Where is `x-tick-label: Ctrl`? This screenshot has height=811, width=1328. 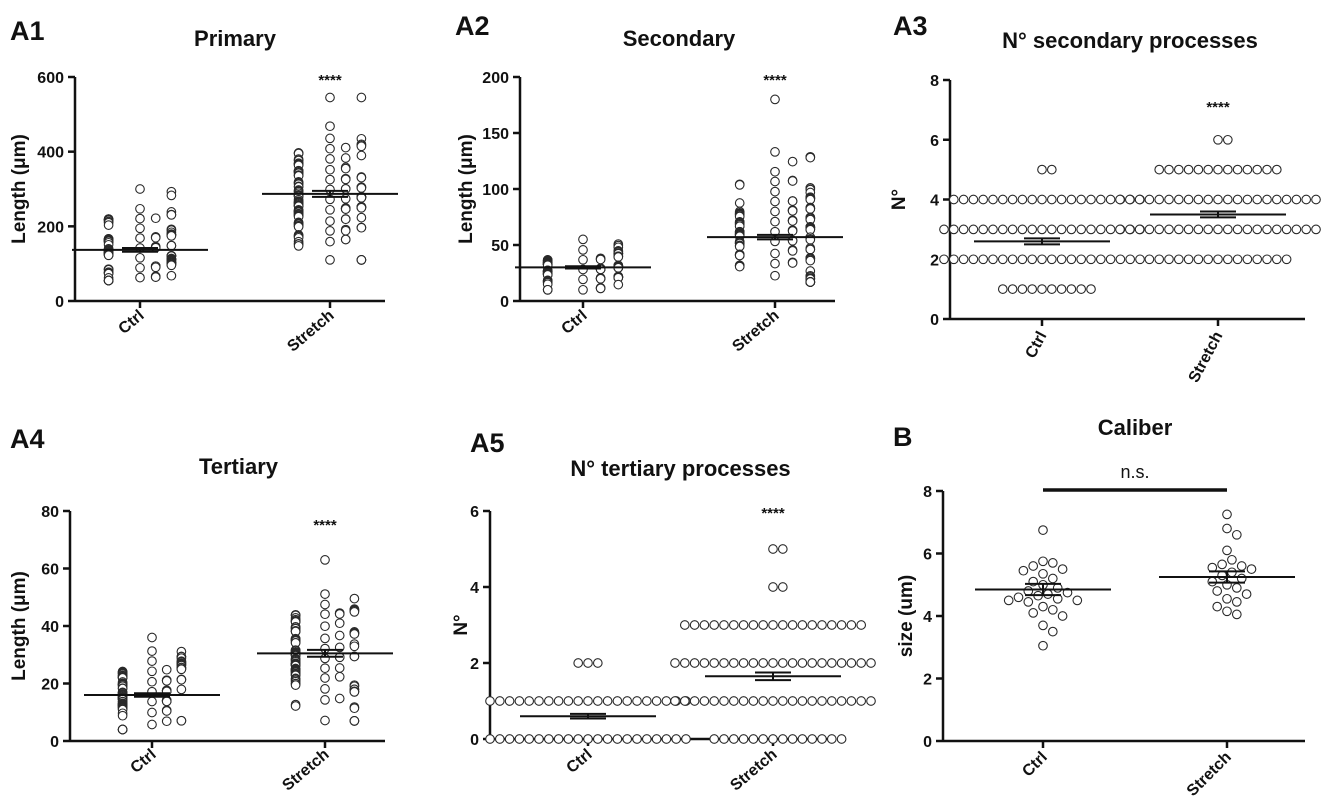
x-tick-label: Ctrl is located at coordinates (132, 322).